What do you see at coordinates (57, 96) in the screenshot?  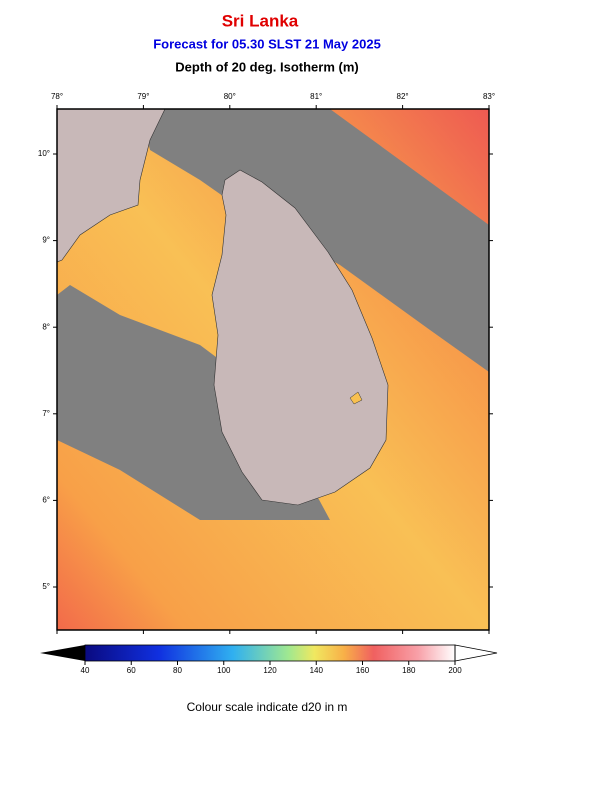 I see `lon-tick-label: 78°` at bounding box center [57, 96].